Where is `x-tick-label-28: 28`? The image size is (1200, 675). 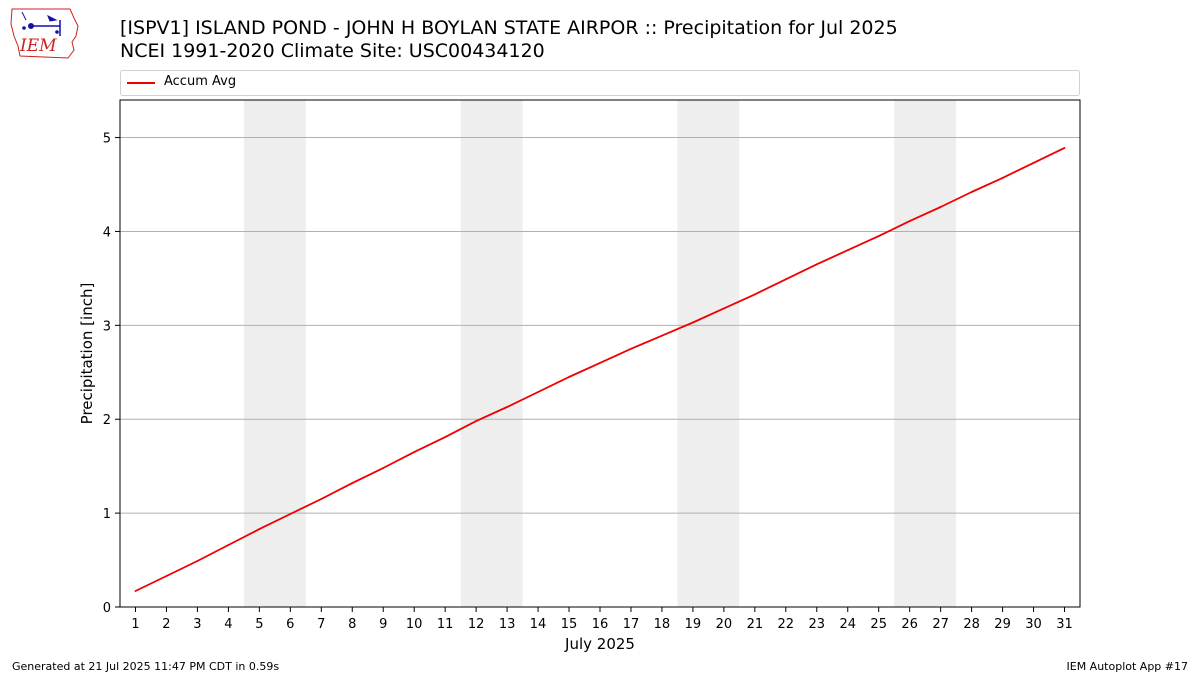 x-tick-label-28: 28 is located at coordinates (971, 624).